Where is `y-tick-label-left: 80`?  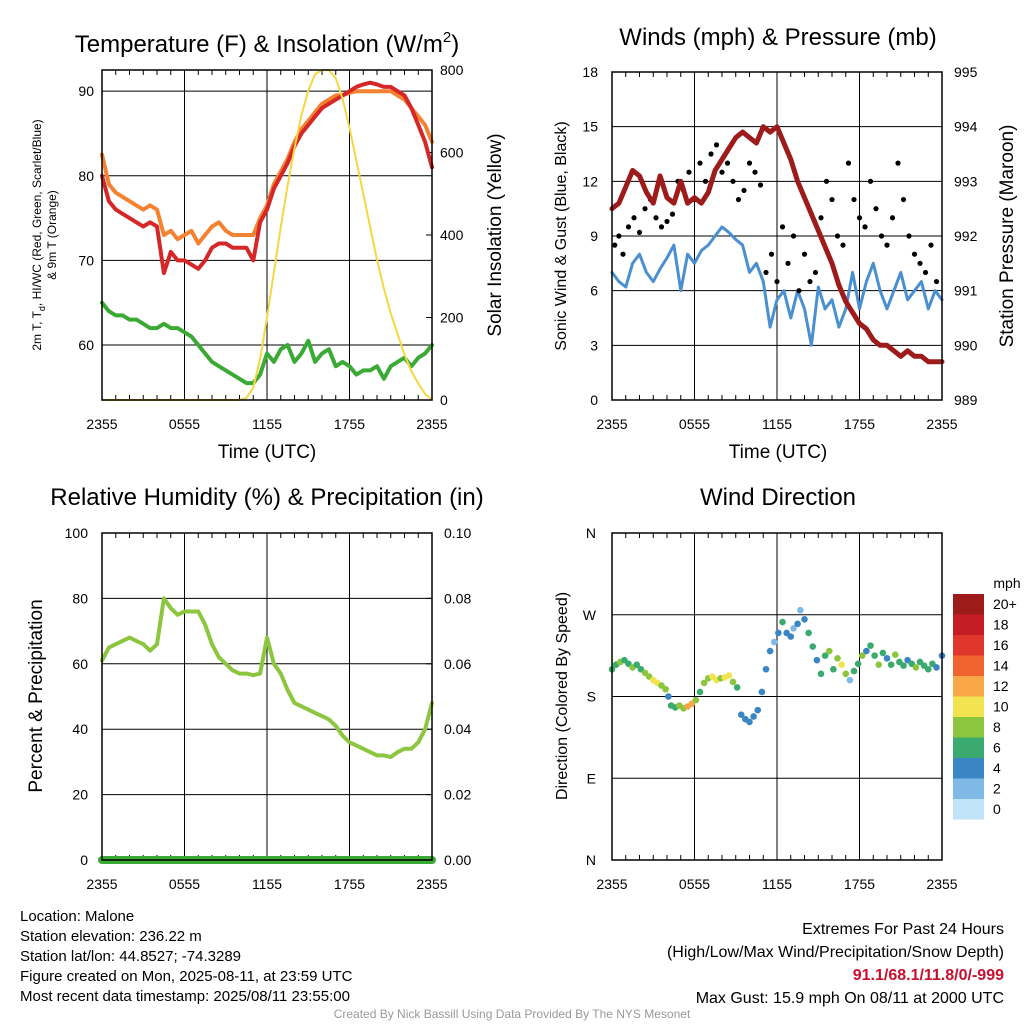 y-tick-label-left: 80 is located at coordinates (86, 176).